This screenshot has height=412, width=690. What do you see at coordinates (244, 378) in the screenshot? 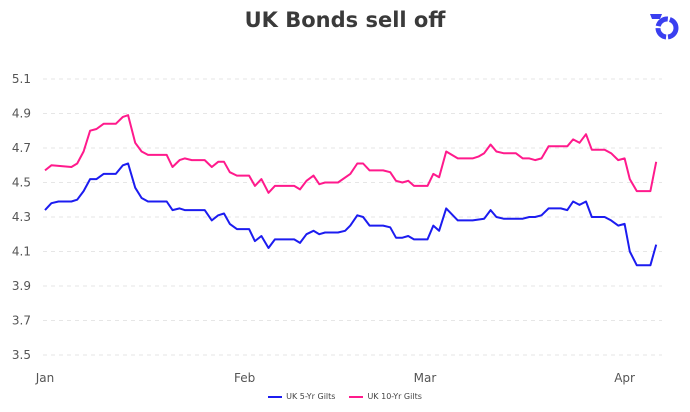
I see `x-tick-label: Feb` at bounding box center [244, 378].